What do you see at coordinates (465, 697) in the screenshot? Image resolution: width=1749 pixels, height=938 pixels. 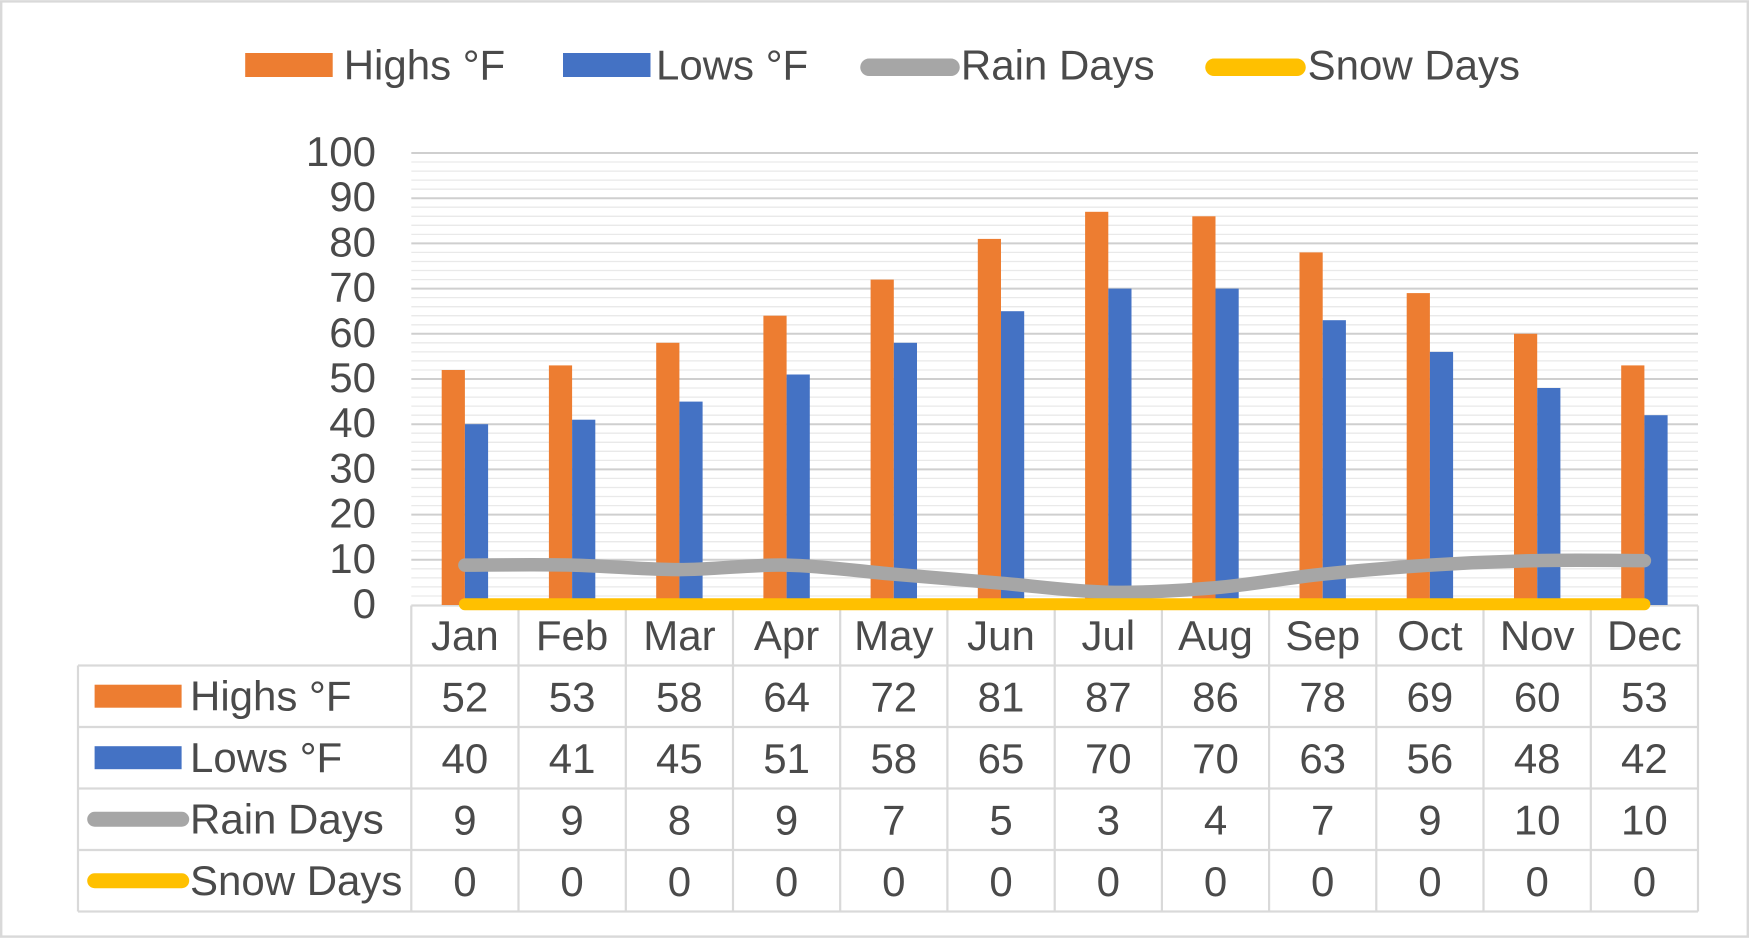 I see `svg-text: 52` at bounding box center [465, 697].